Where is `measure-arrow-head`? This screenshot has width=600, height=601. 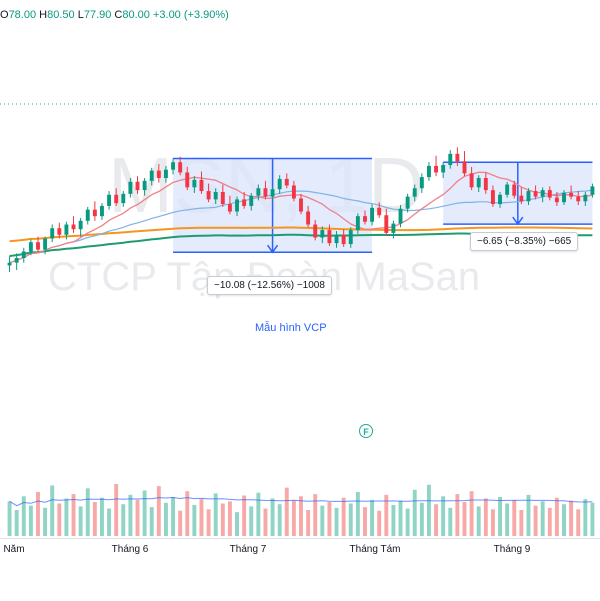 measure-arrow-head is located at coordinates (272, 249).